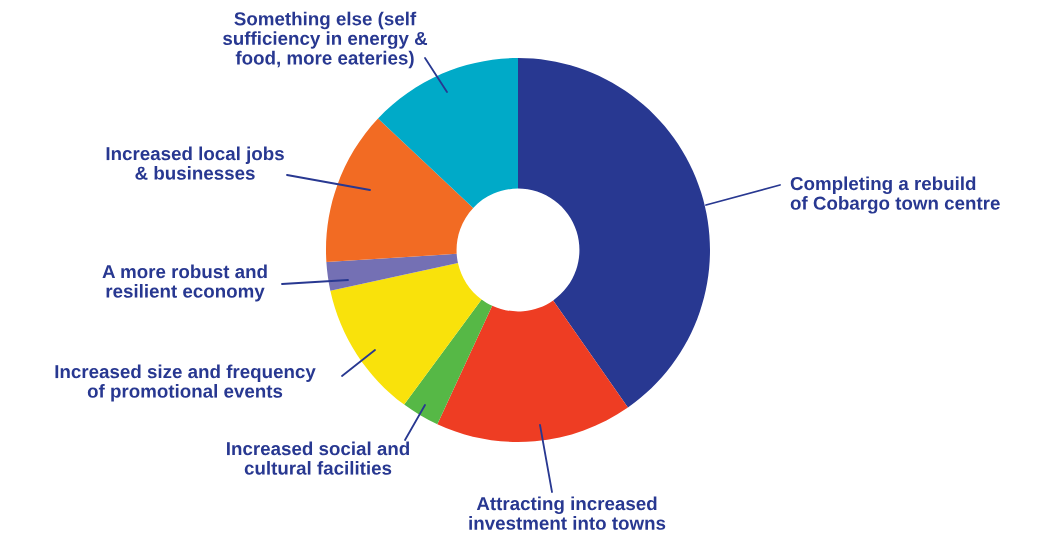 This screenshot has height=540, width=1048. What do you see at coordinates (895, 195) in the screenshot?
I see `slice-label: Completing a rebuild of Cobargo town centre` at bounding box center [895, 195].